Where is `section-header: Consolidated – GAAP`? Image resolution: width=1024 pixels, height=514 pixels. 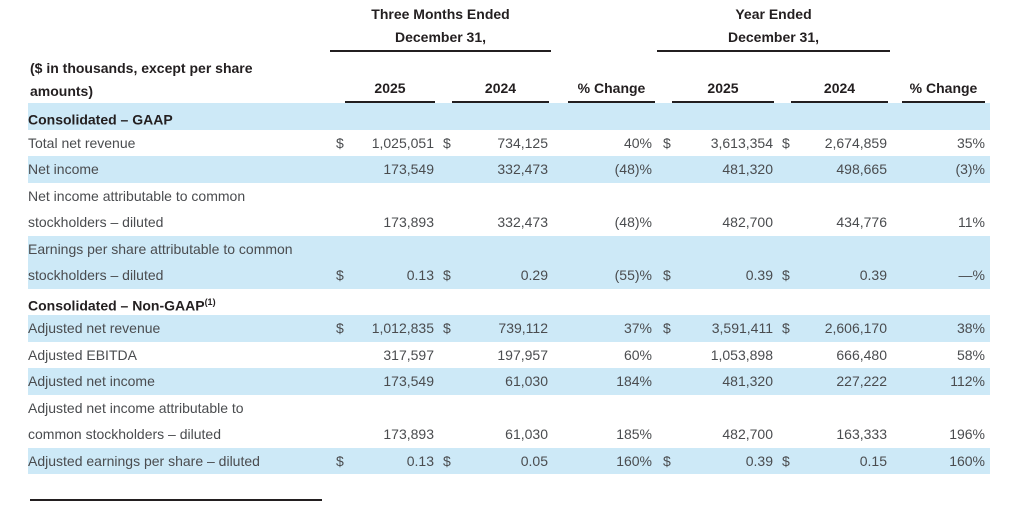
section-header: Consolidated – GAAP is located at coordinates (179, 116).